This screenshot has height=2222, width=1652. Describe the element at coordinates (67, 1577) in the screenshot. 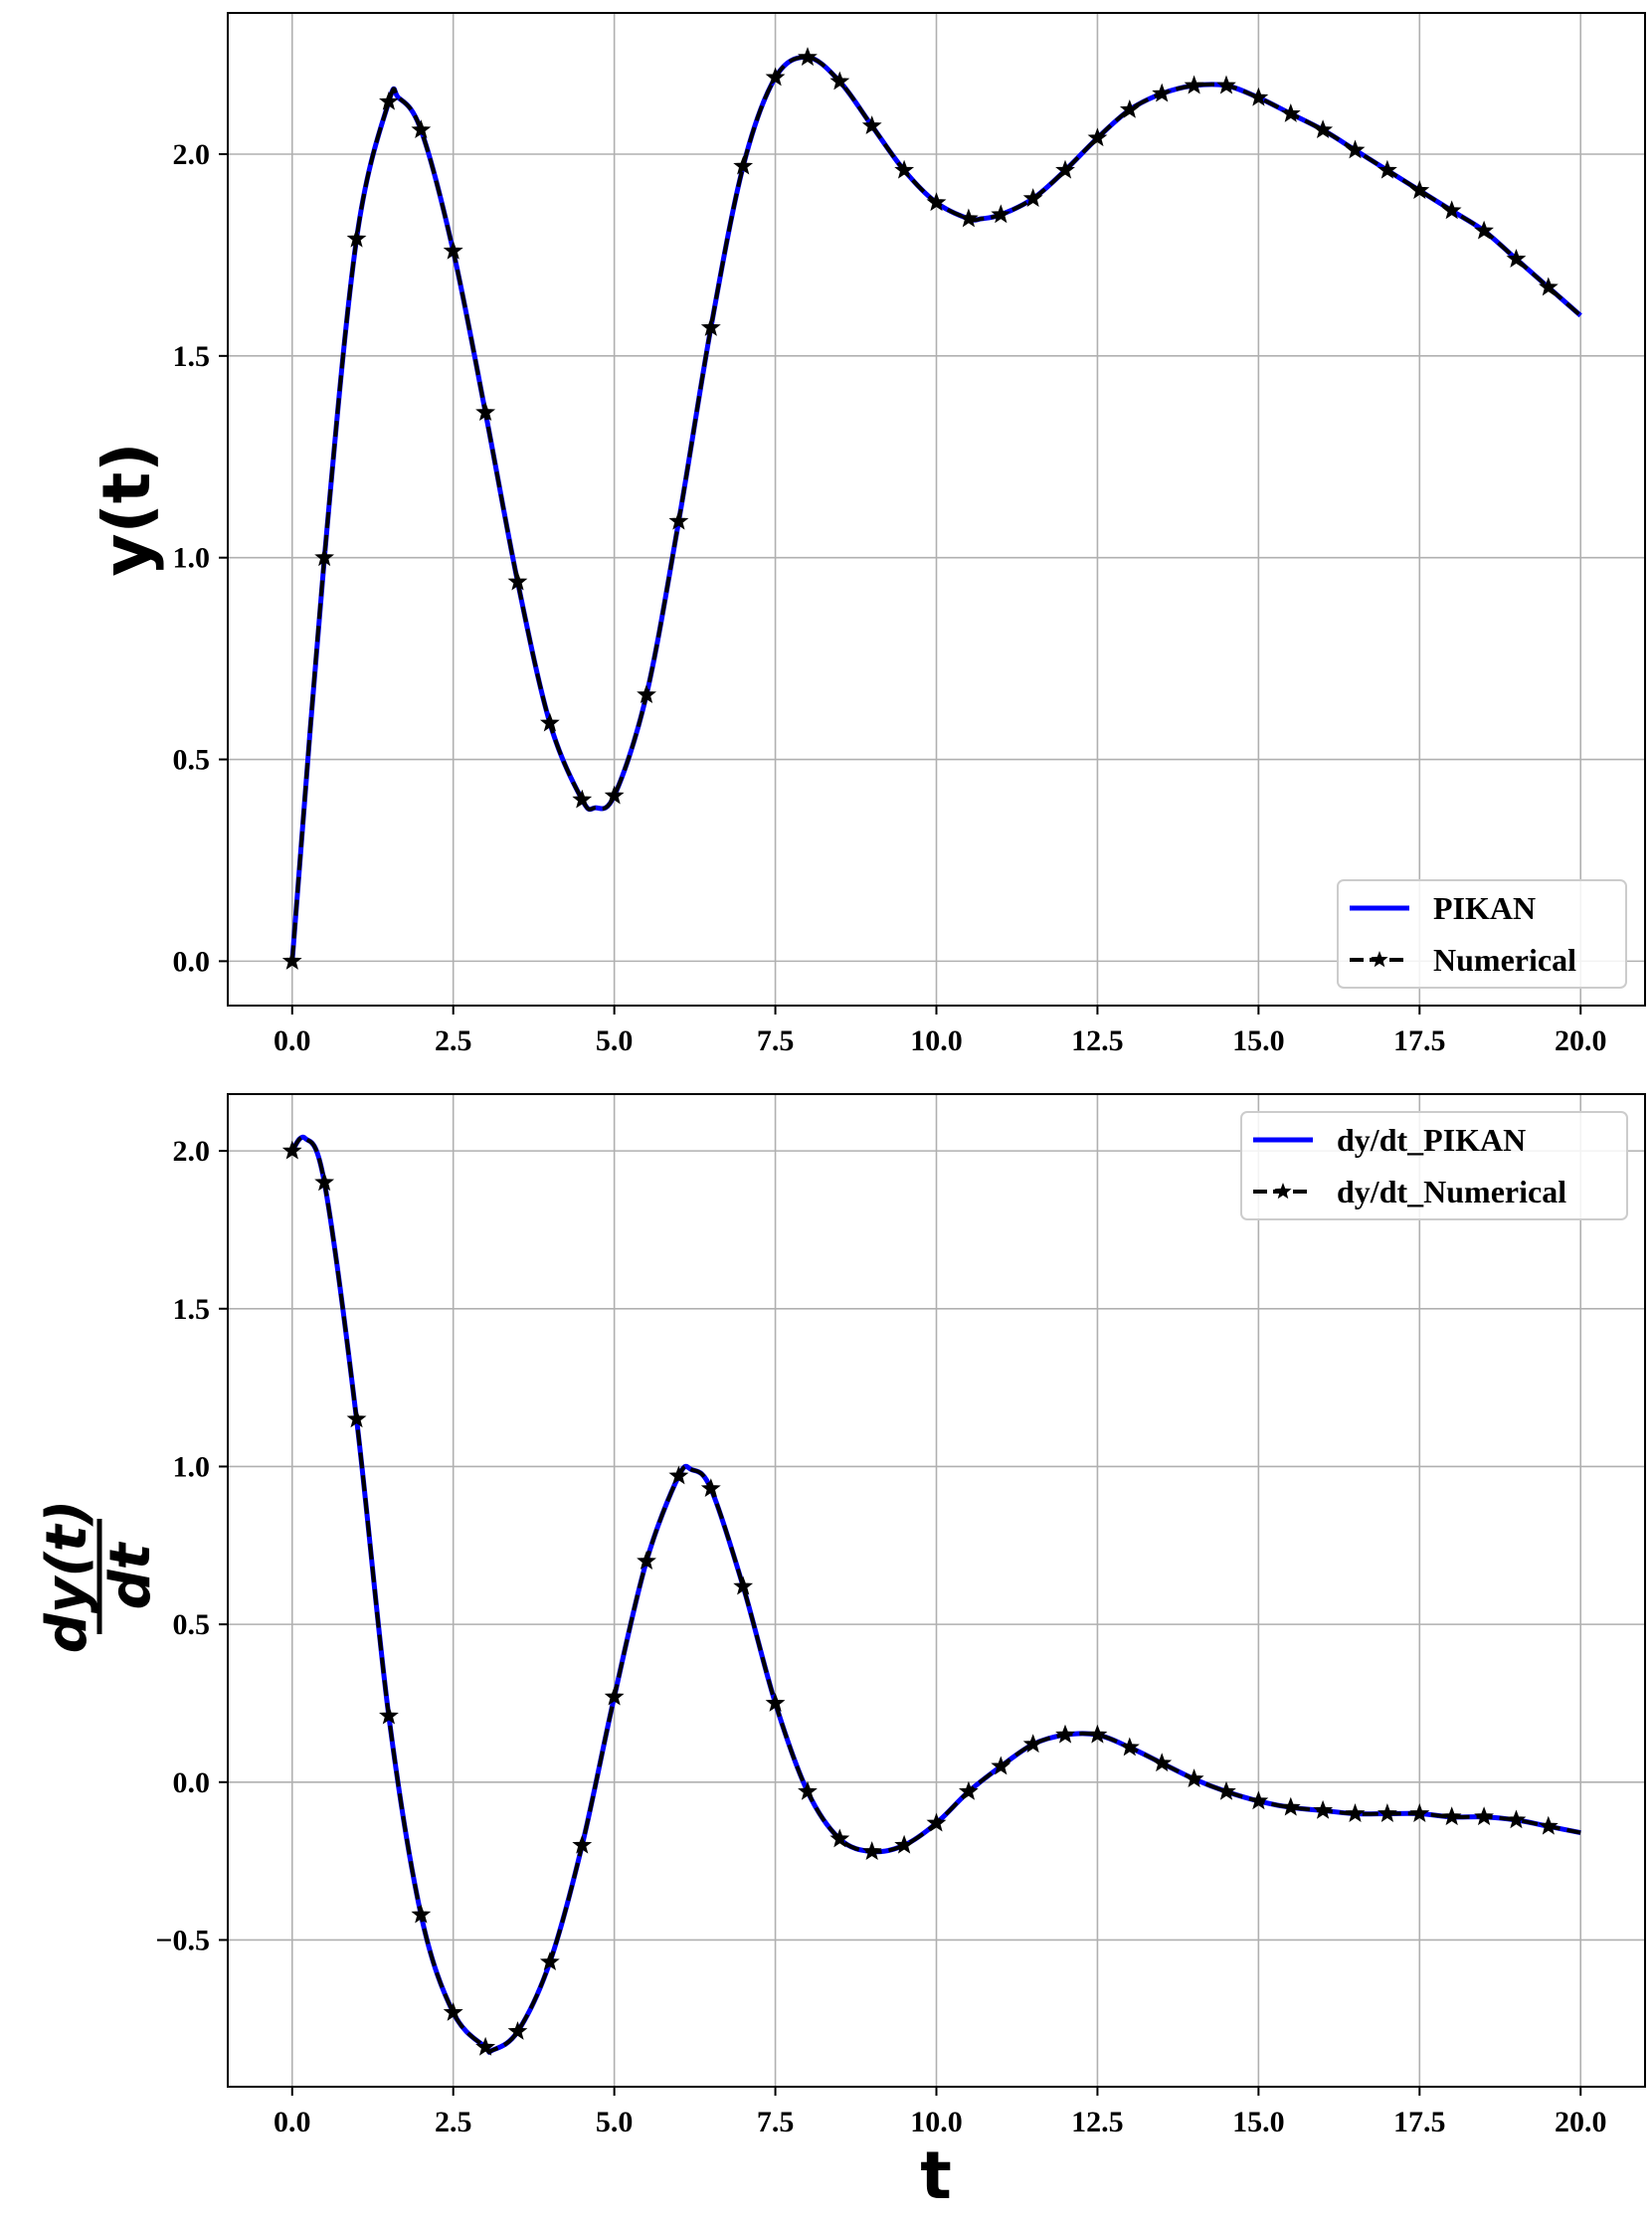

I see `y-axis-label-numerator: dy(t)` at that location.